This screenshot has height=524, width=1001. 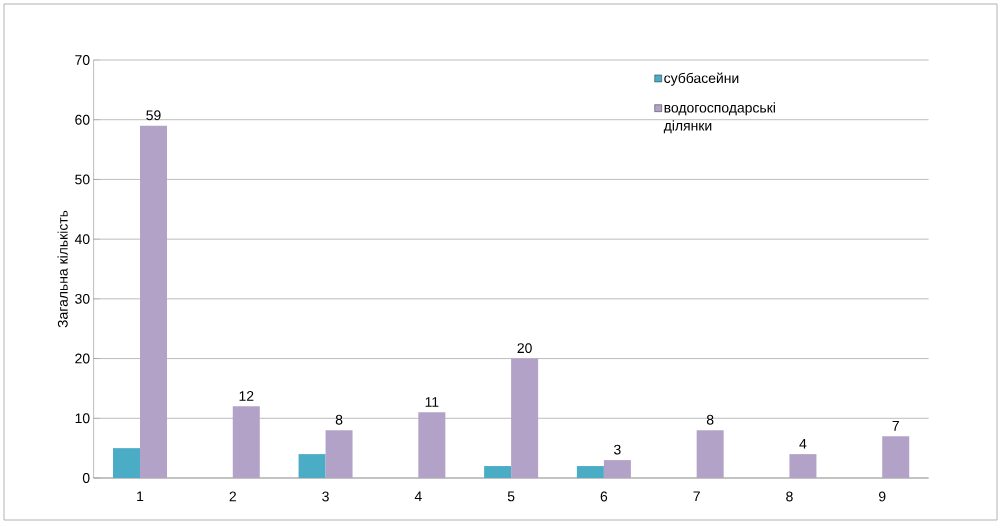 What do you see at coordinates (232, 496) in the screenshot?
I see `x-tick-label: 2` at bounding box center [232, 496].